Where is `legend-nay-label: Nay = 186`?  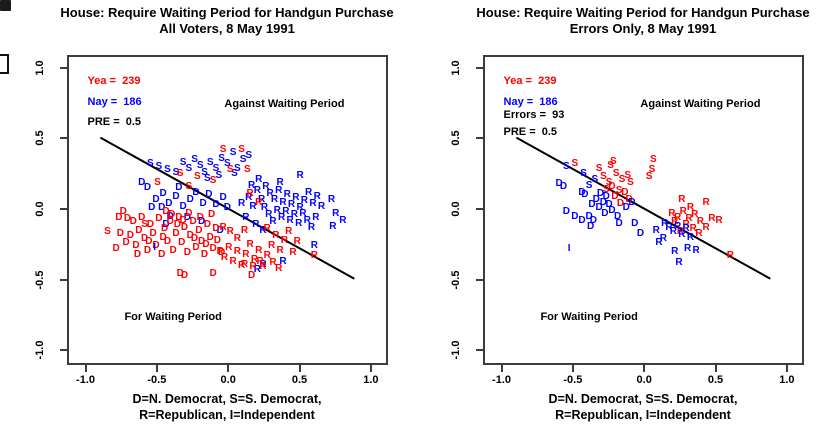
legend-nay-label: Nay = 186 is located at coordinates (114, 102).